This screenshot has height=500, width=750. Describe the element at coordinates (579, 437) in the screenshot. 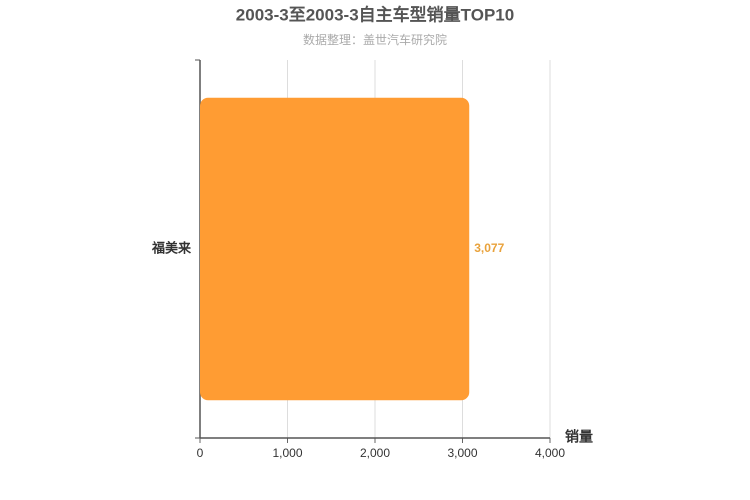

I see `x-axis-title: 销量` at that location.